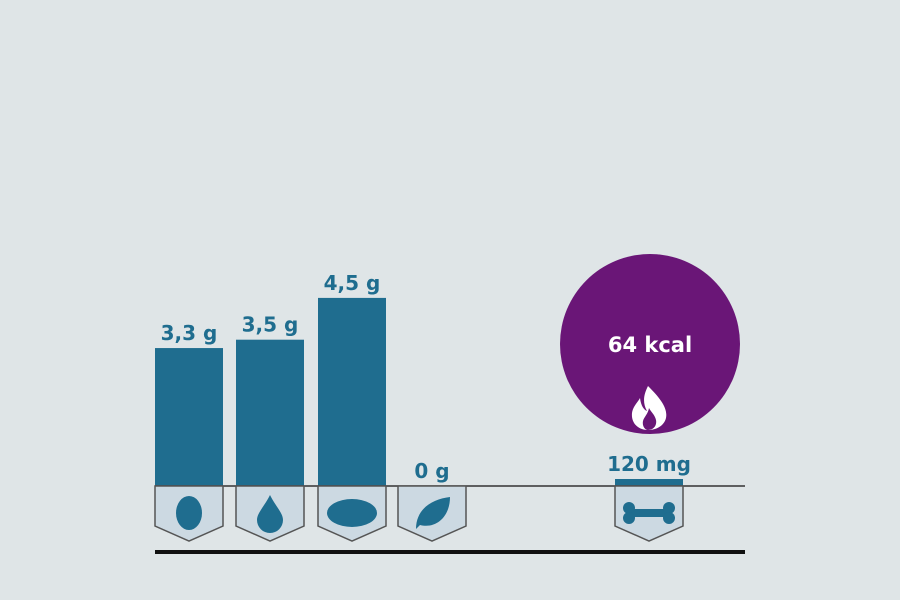 The image size is (900, 600). Describe the element at coordinates (352, 391) in the screenshot. I see `bar-bread` at that location.